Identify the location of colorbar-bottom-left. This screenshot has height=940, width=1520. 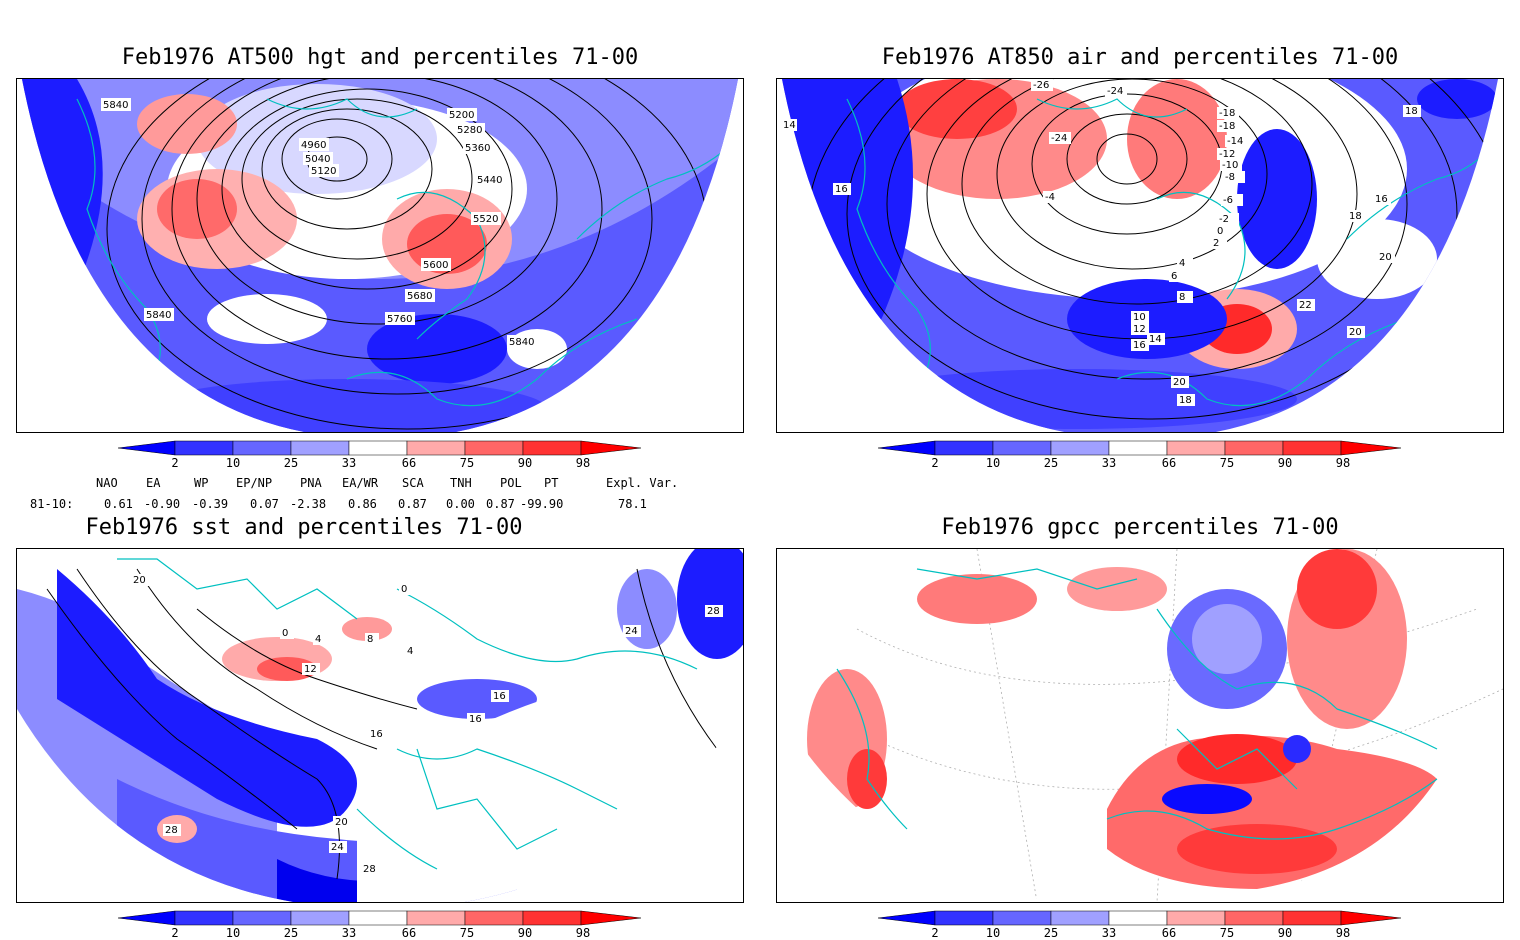
(379, 918).